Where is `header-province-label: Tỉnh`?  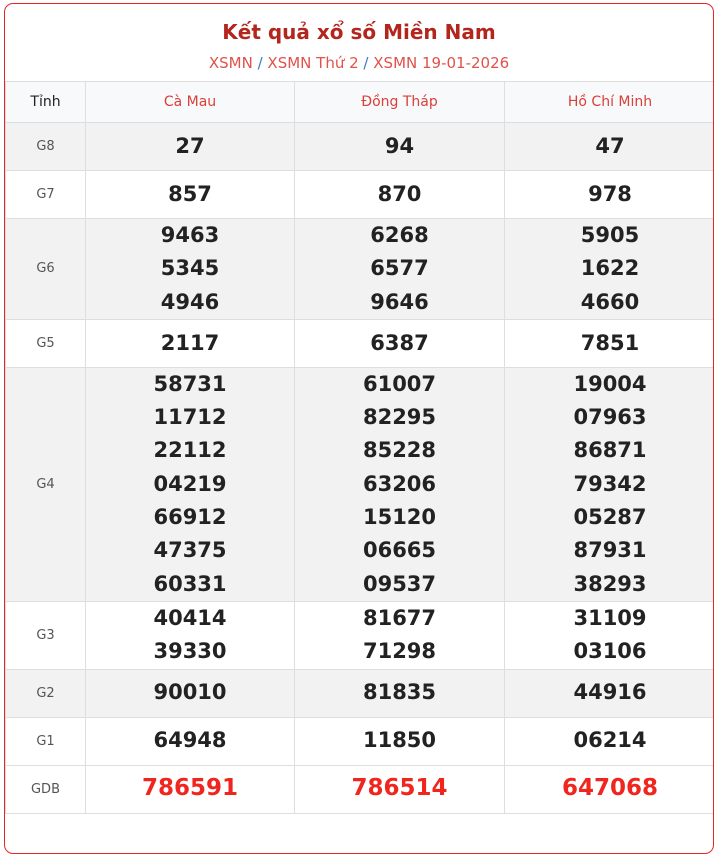 header-province-label: Tỉnh is located at coordinates (45, 102).